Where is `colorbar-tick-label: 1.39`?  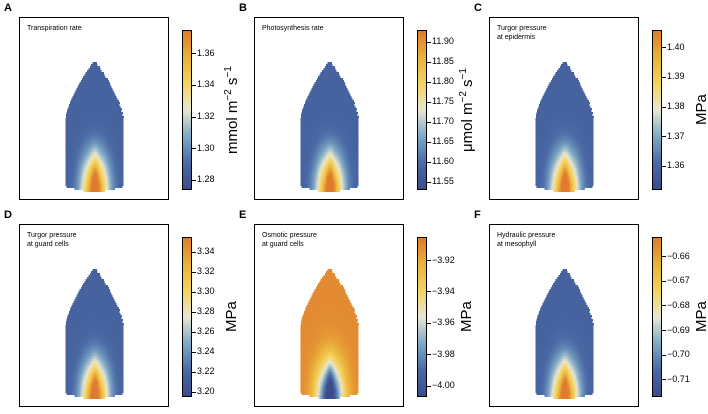
colorbar-tick-label: 1.39 is located at coordinates (676, 76).